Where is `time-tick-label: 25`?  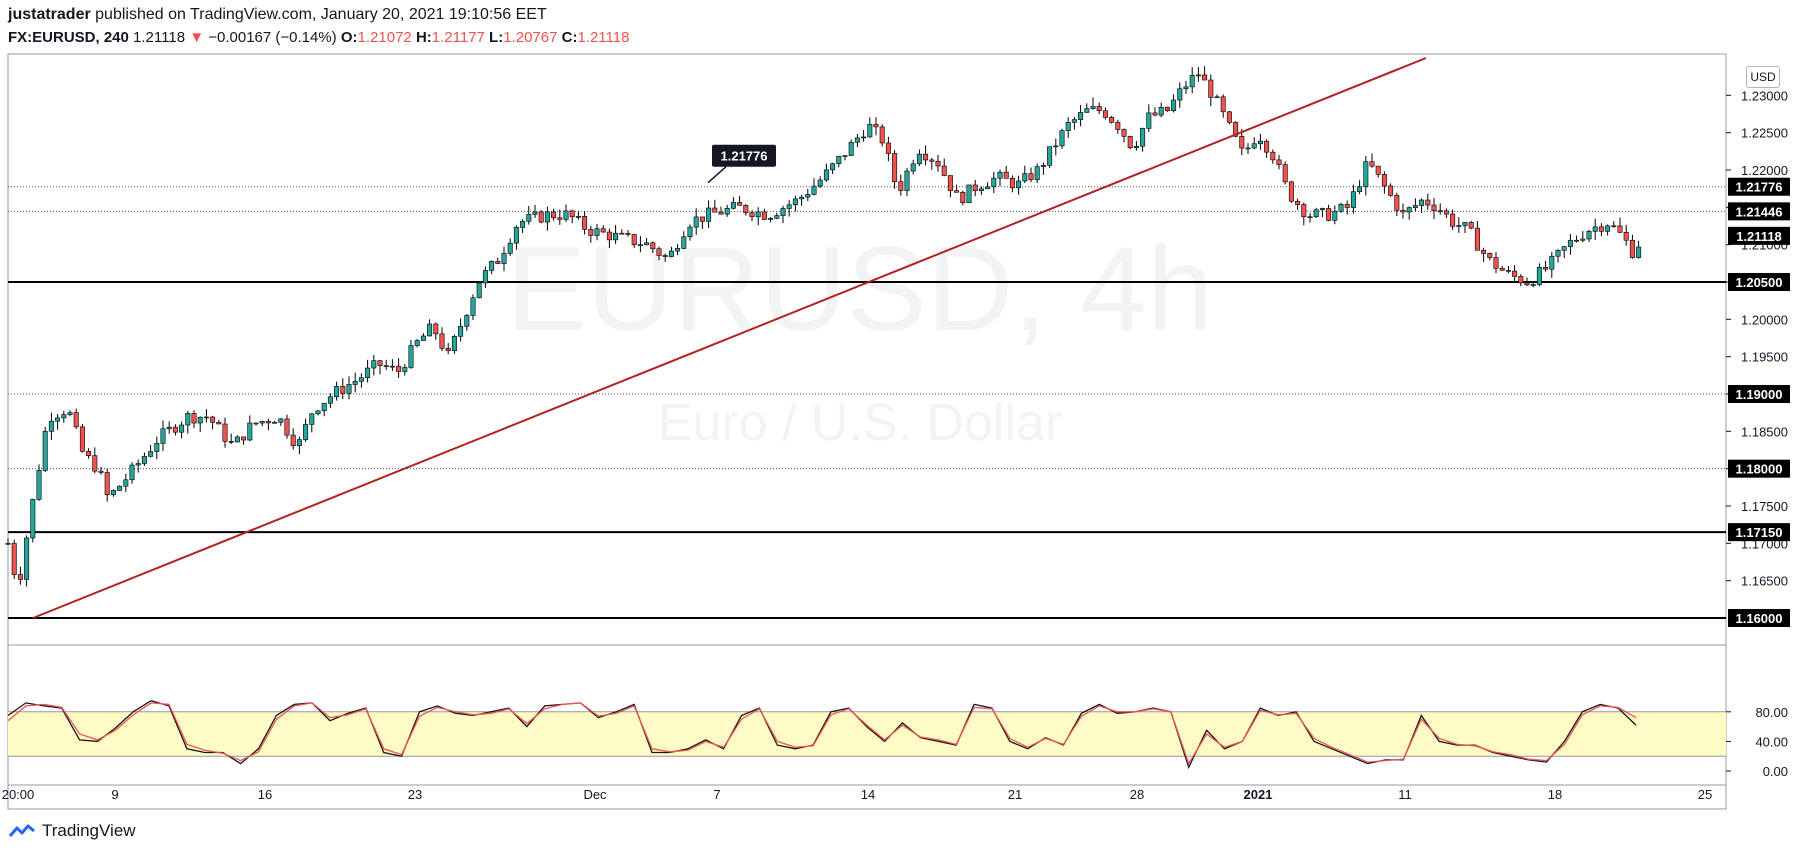 time-tick-label: 25 is located at coordinates (1705, 794).